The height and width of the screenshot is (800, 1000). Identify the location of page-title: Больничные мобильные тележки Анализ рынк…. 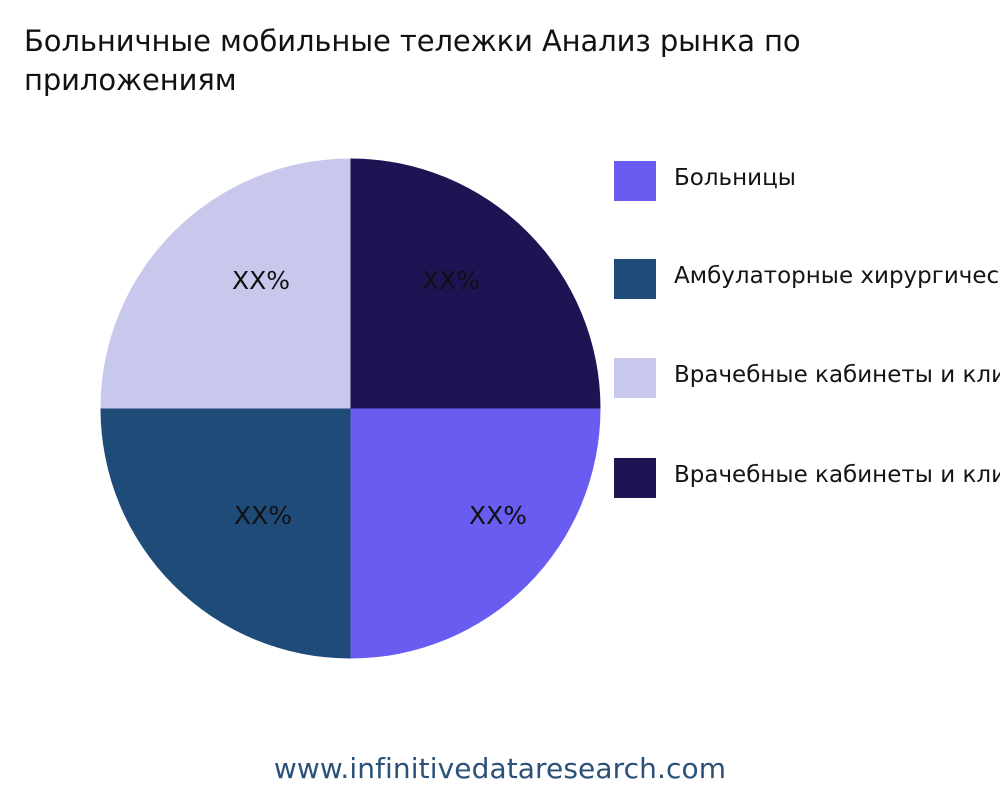
(417, 60).